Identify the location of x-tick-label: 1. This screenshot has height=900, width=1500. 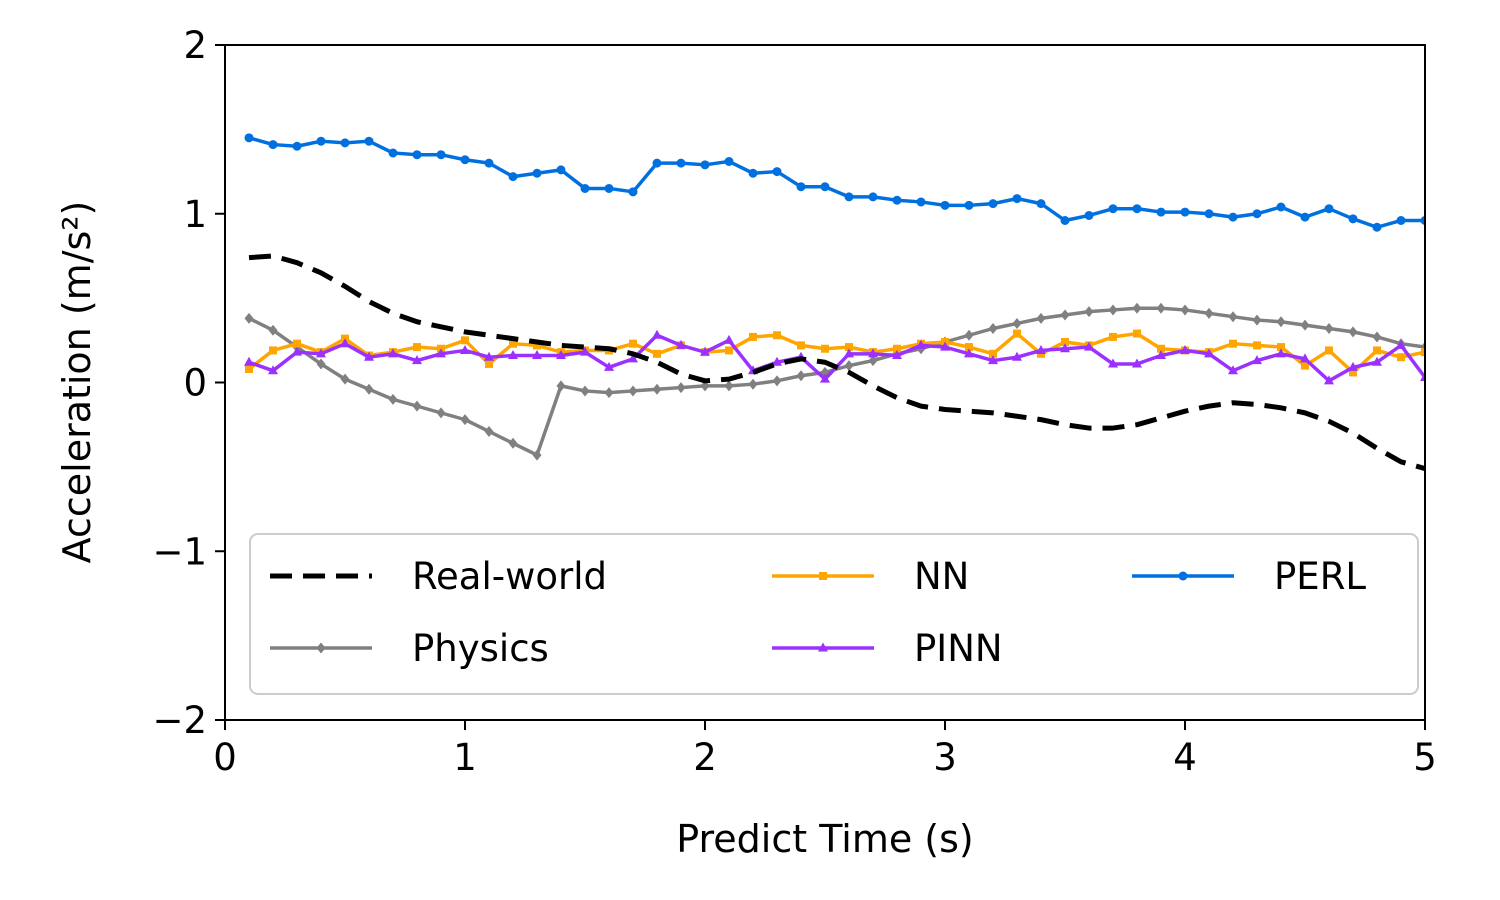
(465, 757).